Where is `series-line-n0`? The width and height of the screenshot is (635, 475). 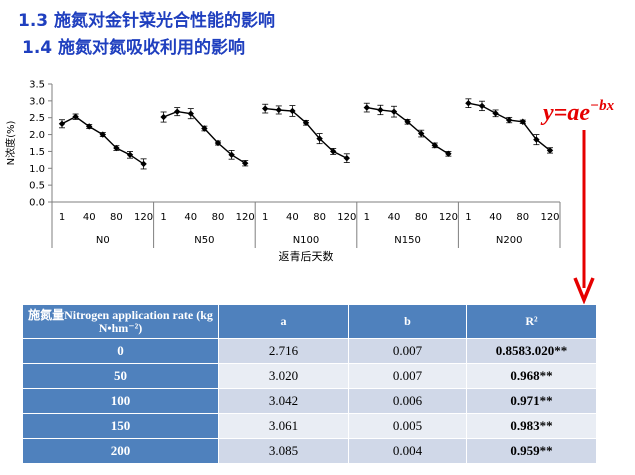 series-line-n0 is located at coordinates (102, 140).